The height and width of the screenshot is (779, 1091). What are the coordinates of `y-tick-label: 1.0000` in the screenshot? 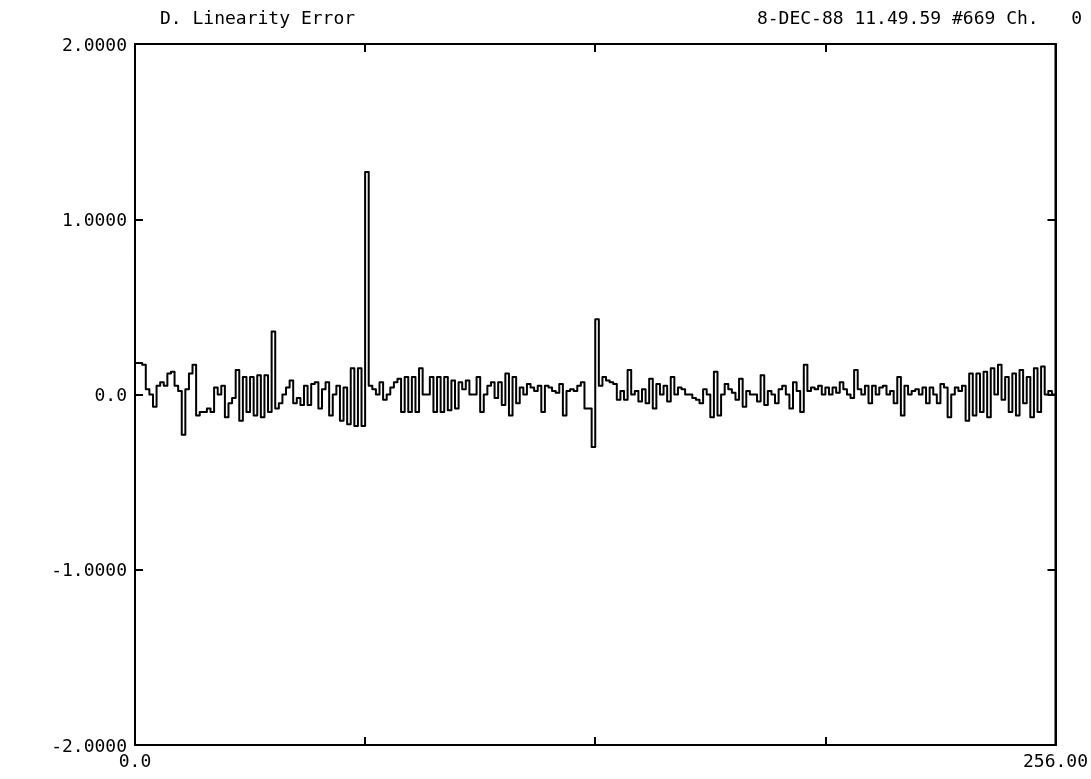 It's located at (94, 219).